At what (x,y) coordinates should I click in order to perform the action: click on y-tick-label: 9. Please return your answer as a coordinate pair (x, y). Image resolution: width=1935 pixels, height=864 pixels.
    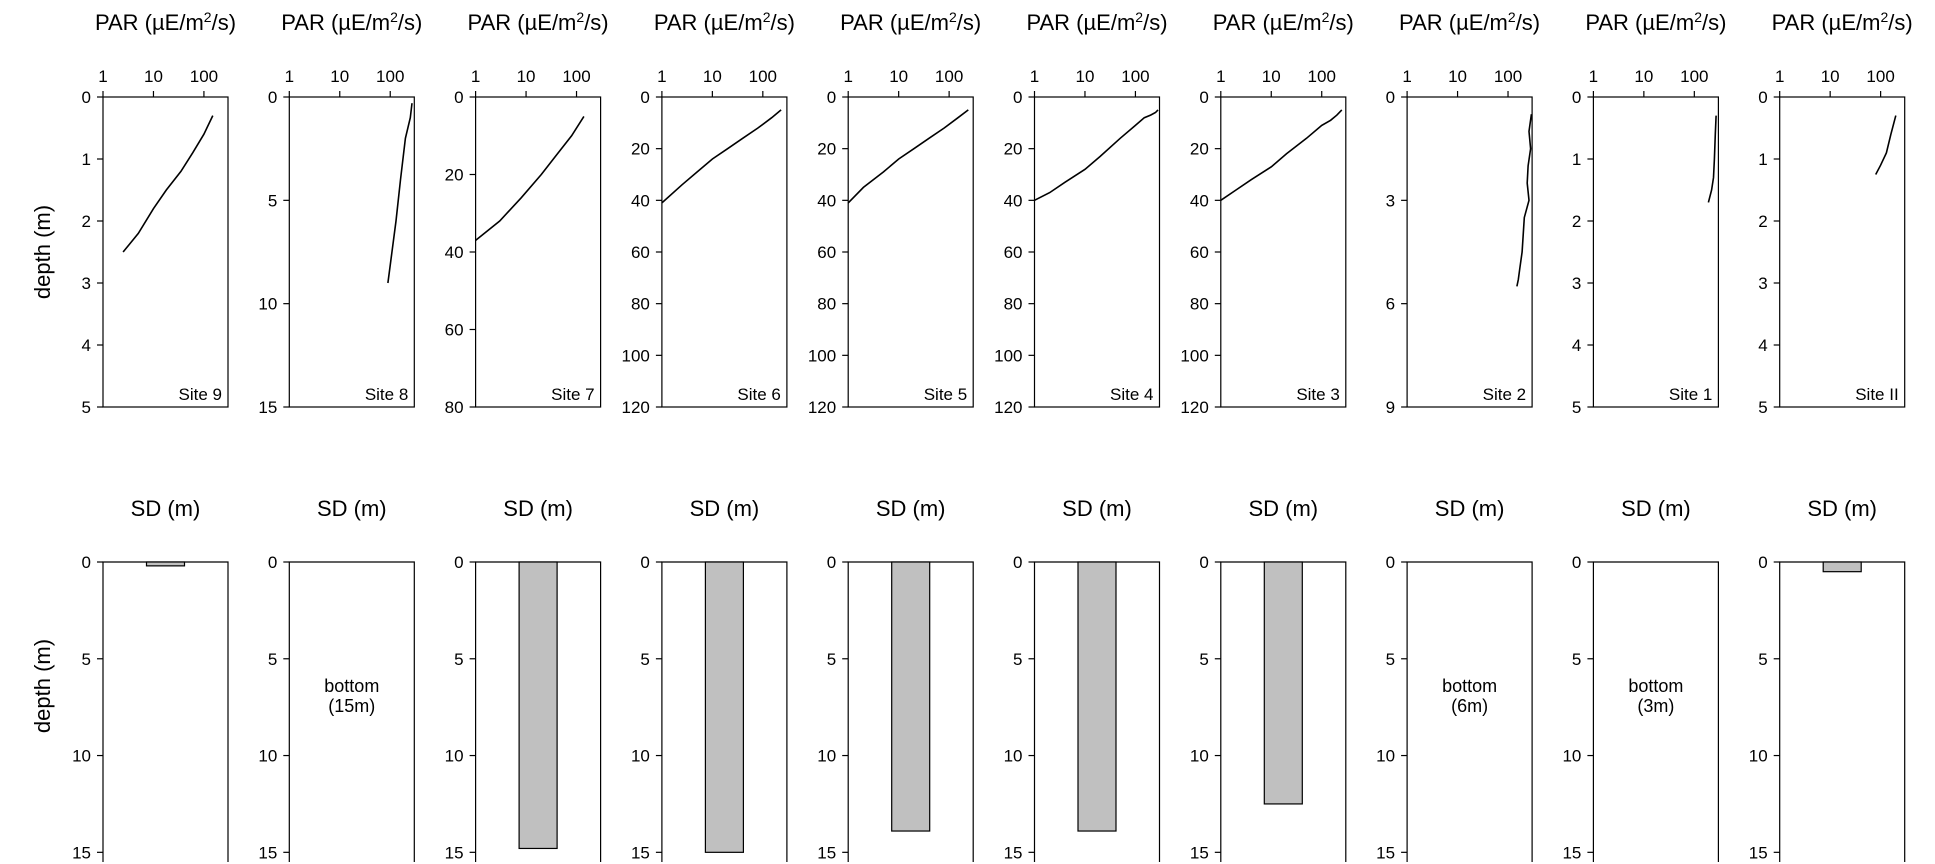
    Looking at the image, I should click on (1390, 407).